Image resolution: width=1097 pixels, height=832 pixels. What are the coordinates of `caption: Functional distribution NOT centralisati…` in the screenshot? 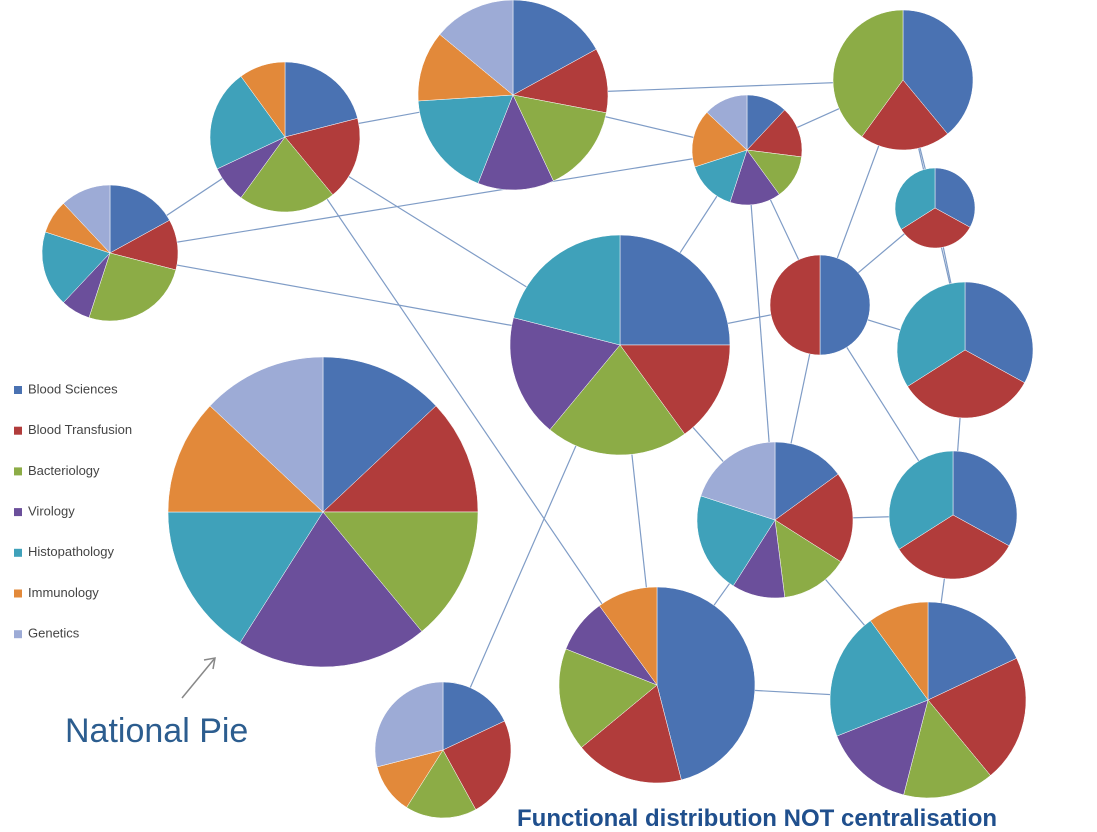 It's located at (757, 818).